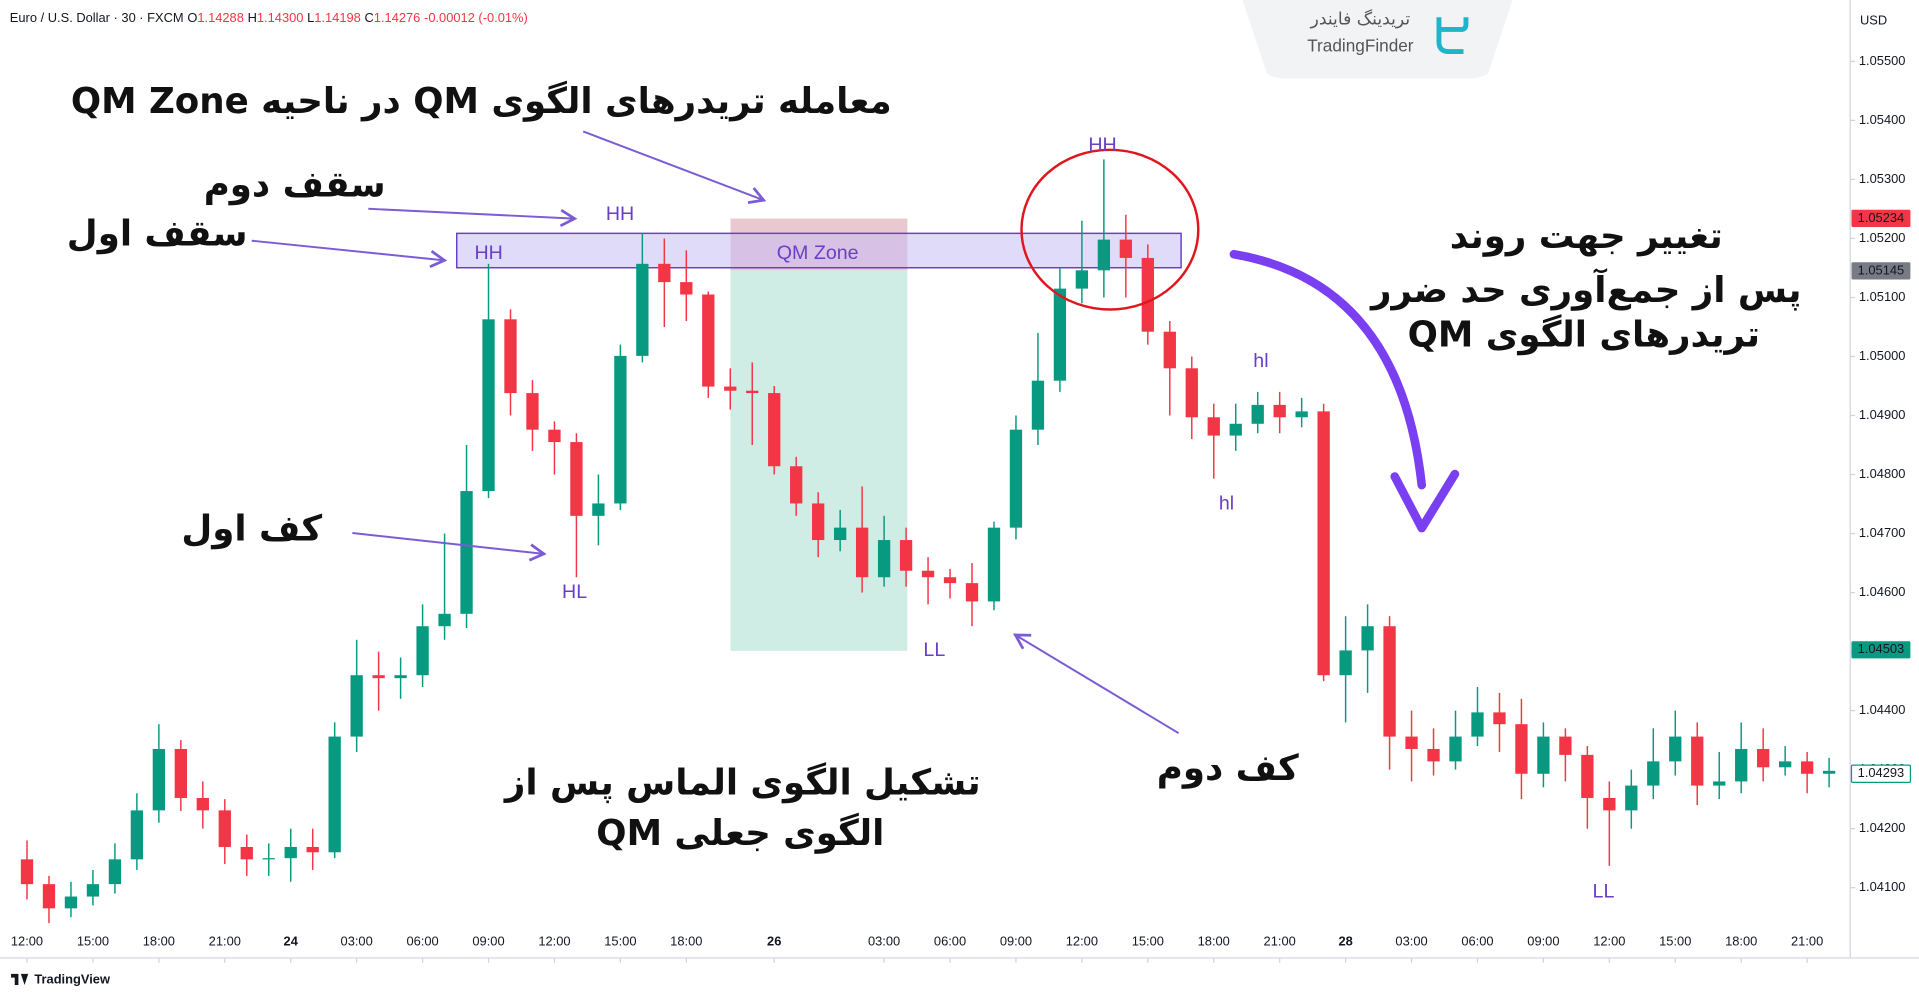 The width and height of the screenshot is (1919, 996). What do you see at coordinates (1360, 46) in the screenshot?
I see `logo-en: TradingFinder` at bounding box center [1360, 46].